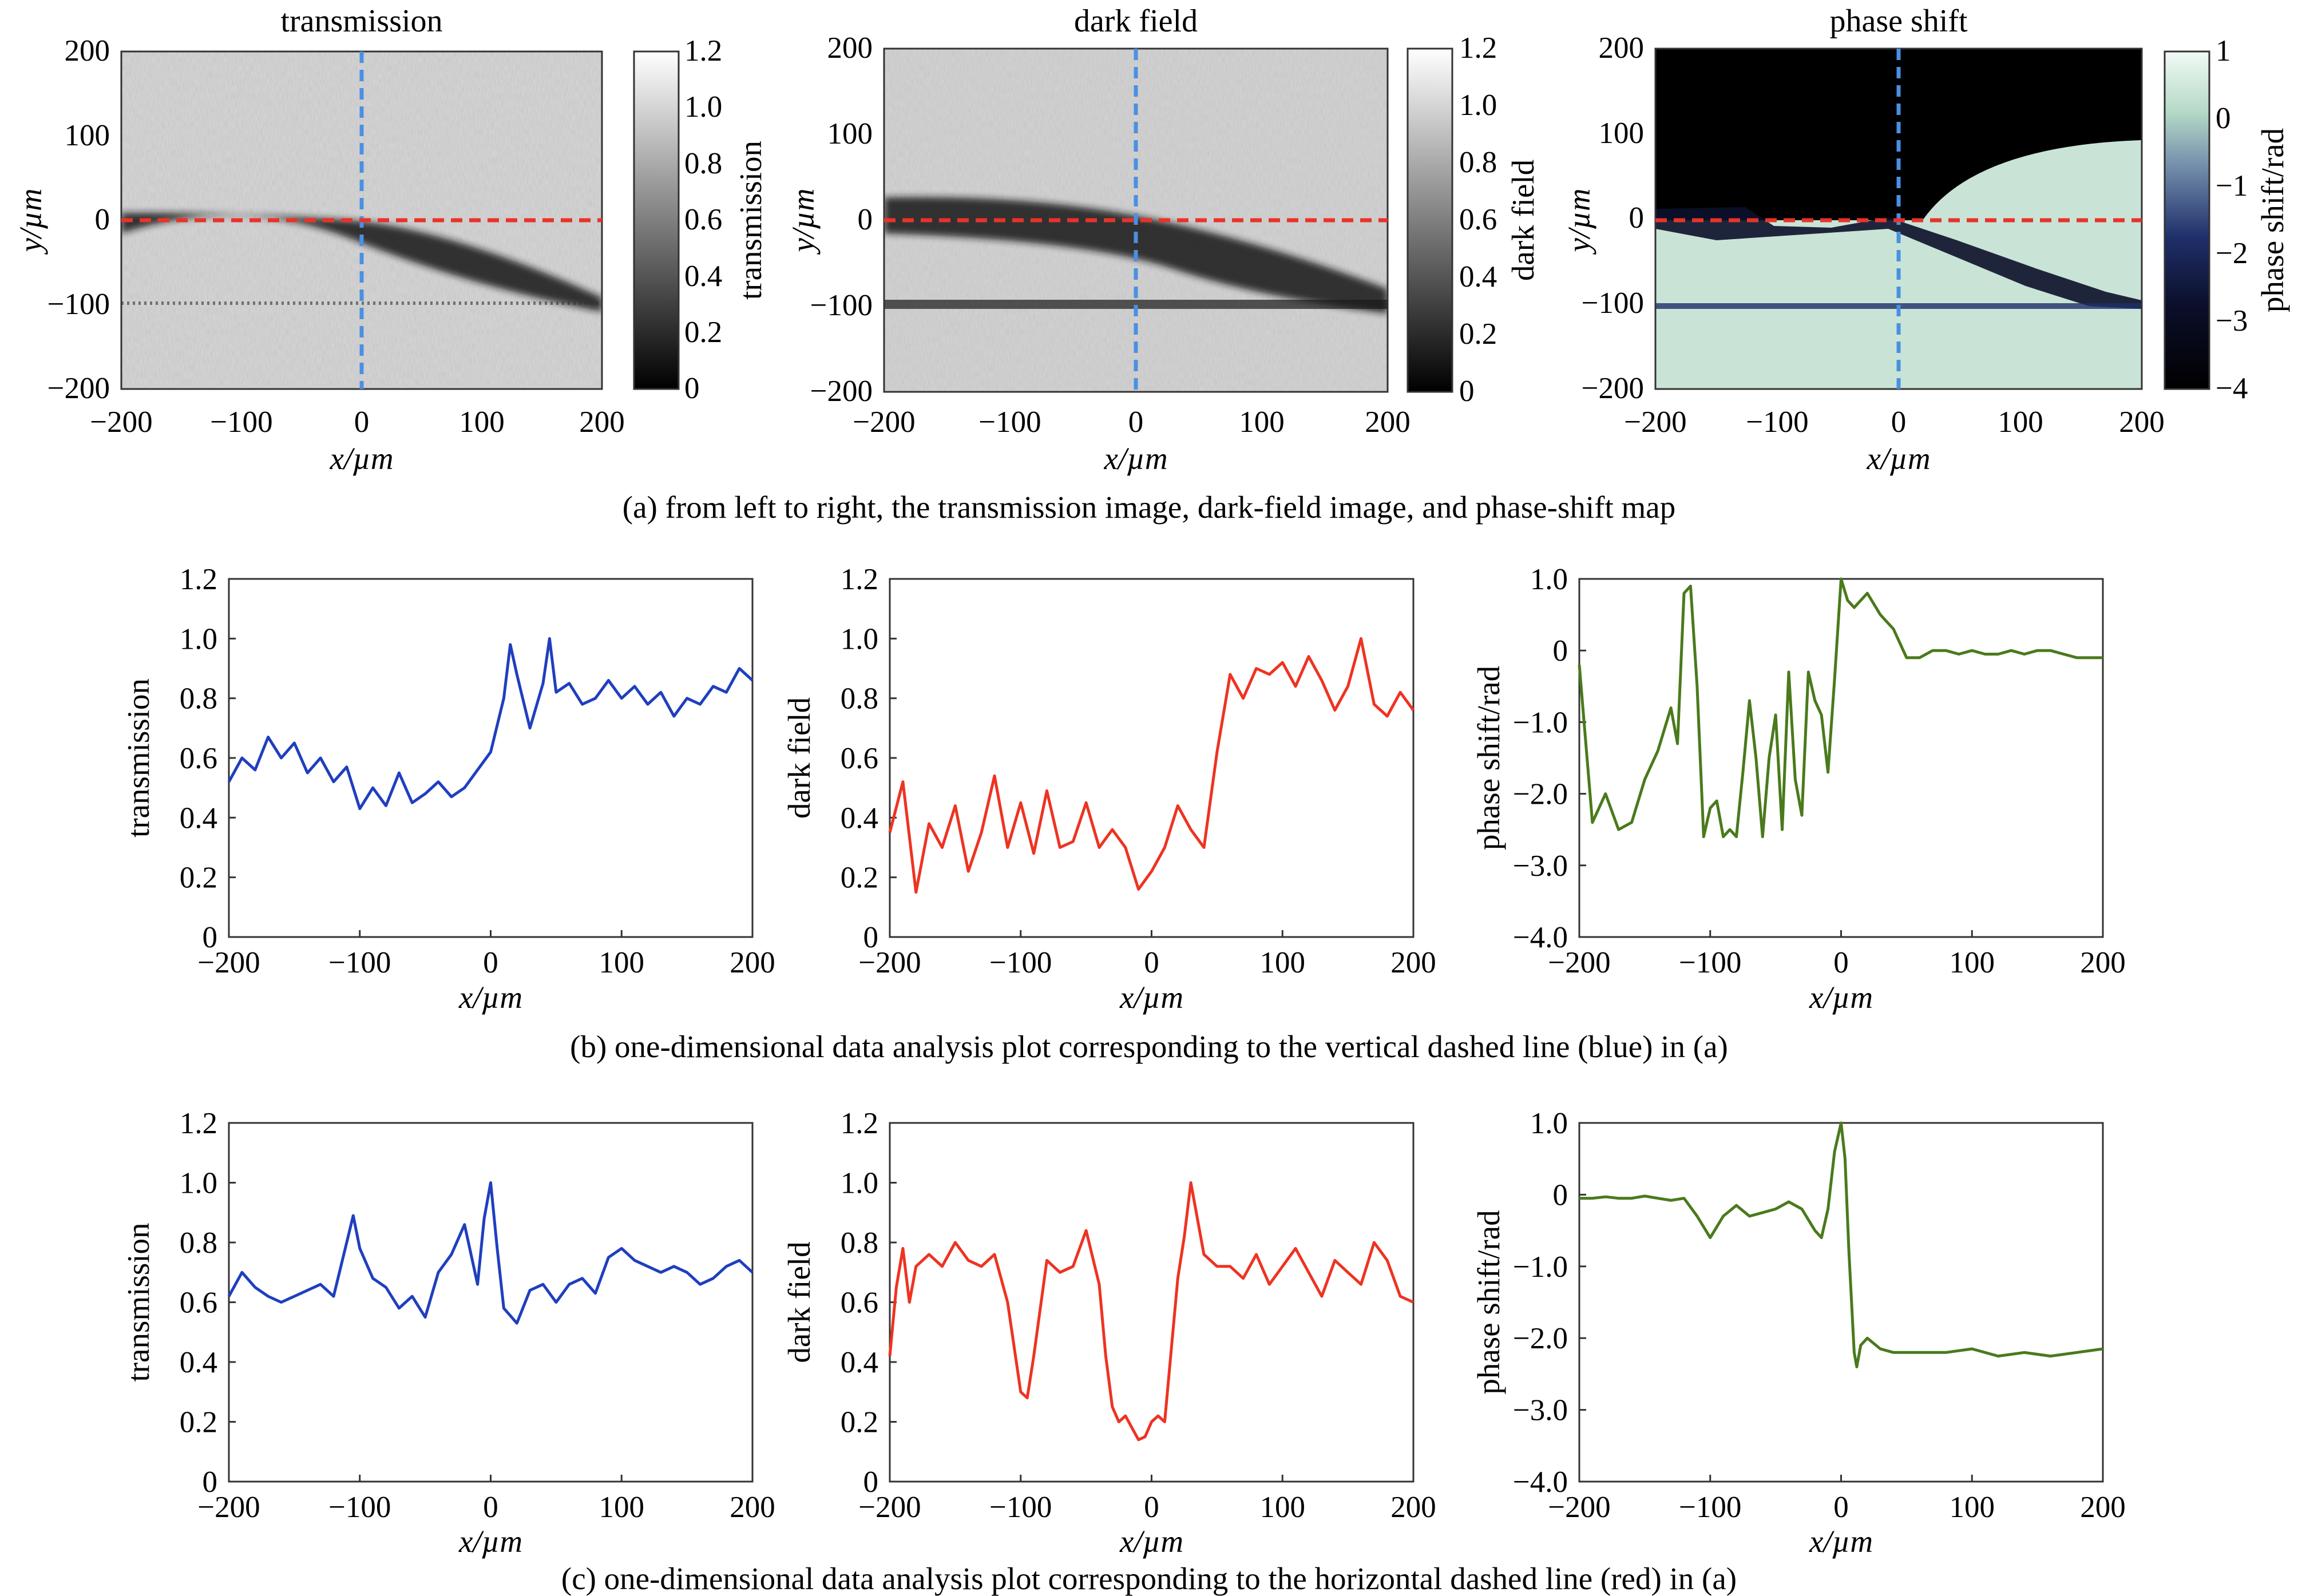 The image size is (2298, 1596). I want to click on y-axis-label: phase shift/rad, so click(1488, 758).